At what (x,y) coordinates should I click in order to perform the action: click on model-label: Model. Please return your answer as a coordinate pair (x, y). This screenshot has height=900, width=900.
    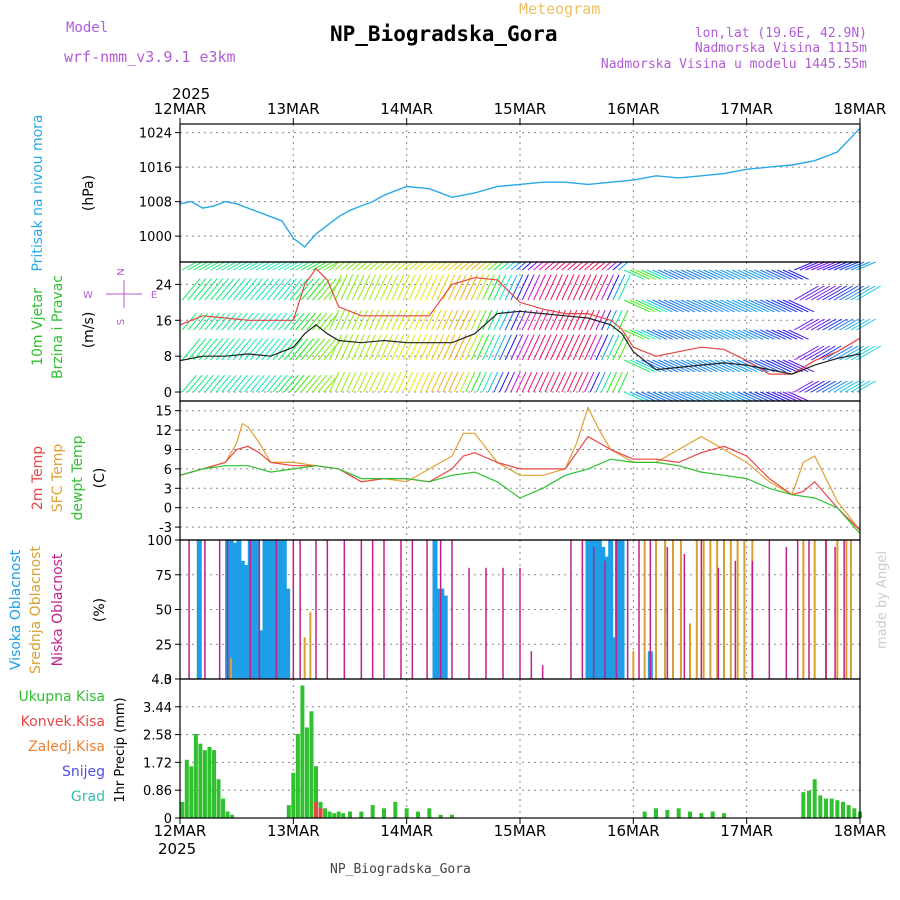
    Looking at the image, I should click on (87, 28).